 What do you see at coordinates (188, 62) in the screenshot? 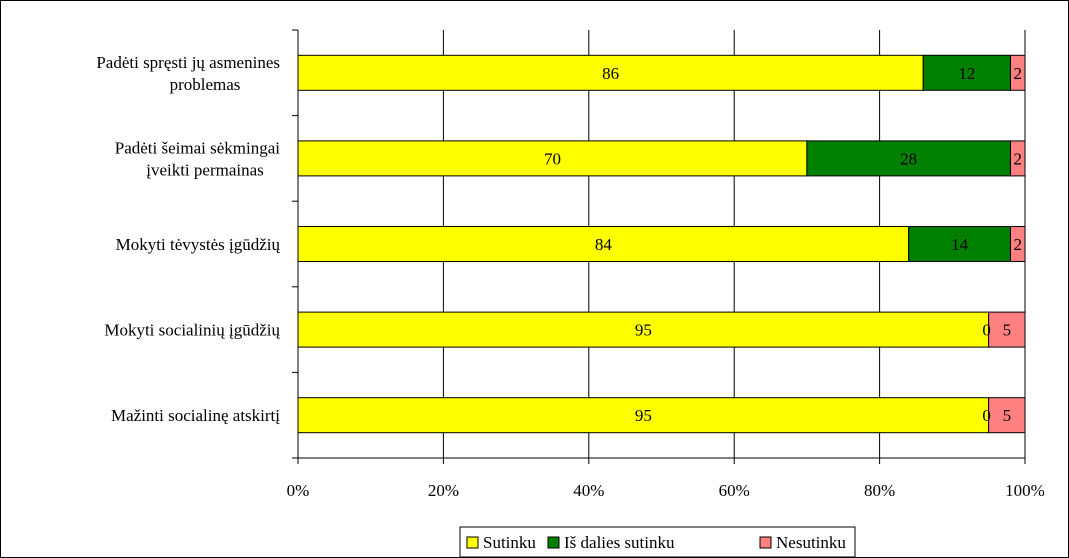
I see `category-label: Padėti spręsti jų asmenines` at bounding box center [188, 62].